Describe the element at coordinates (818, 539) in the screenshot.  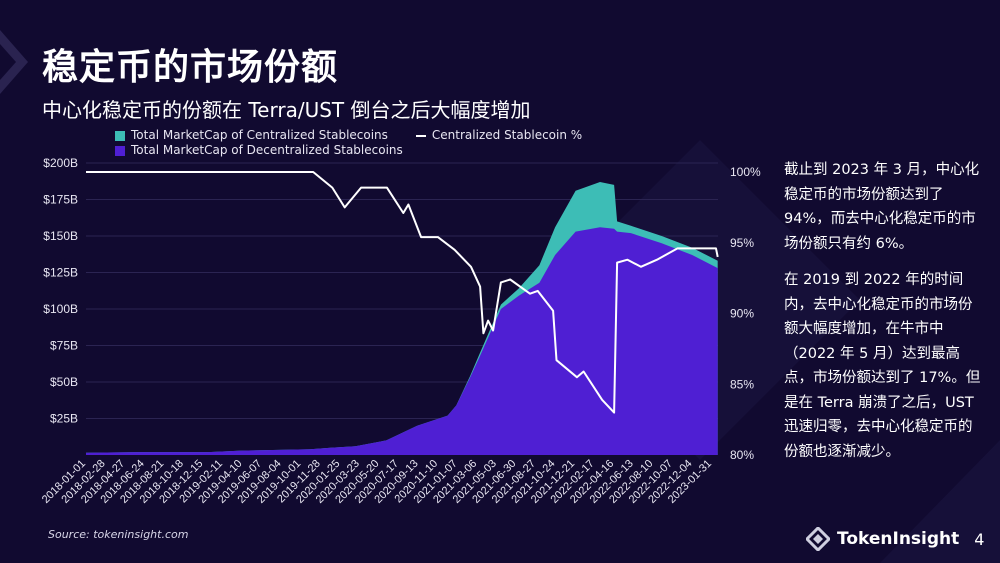
I see `tokeninsight-logo-icon` at that location.